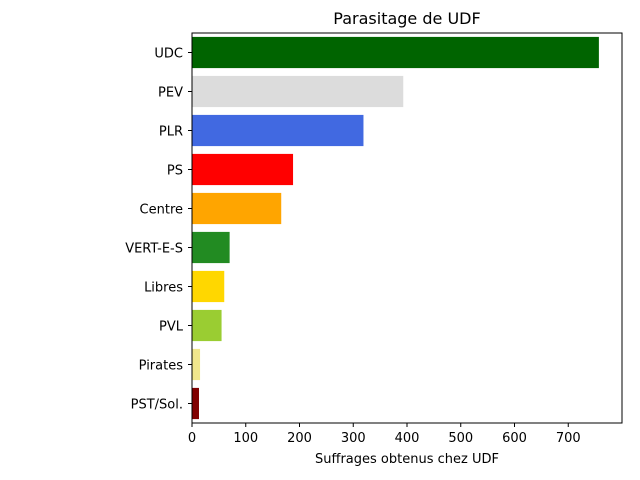 The height and width of the screenshot is (480, 640). Describe the element at coordinates (298, 91) in the screenshot. I see `bar-pev` at that location.